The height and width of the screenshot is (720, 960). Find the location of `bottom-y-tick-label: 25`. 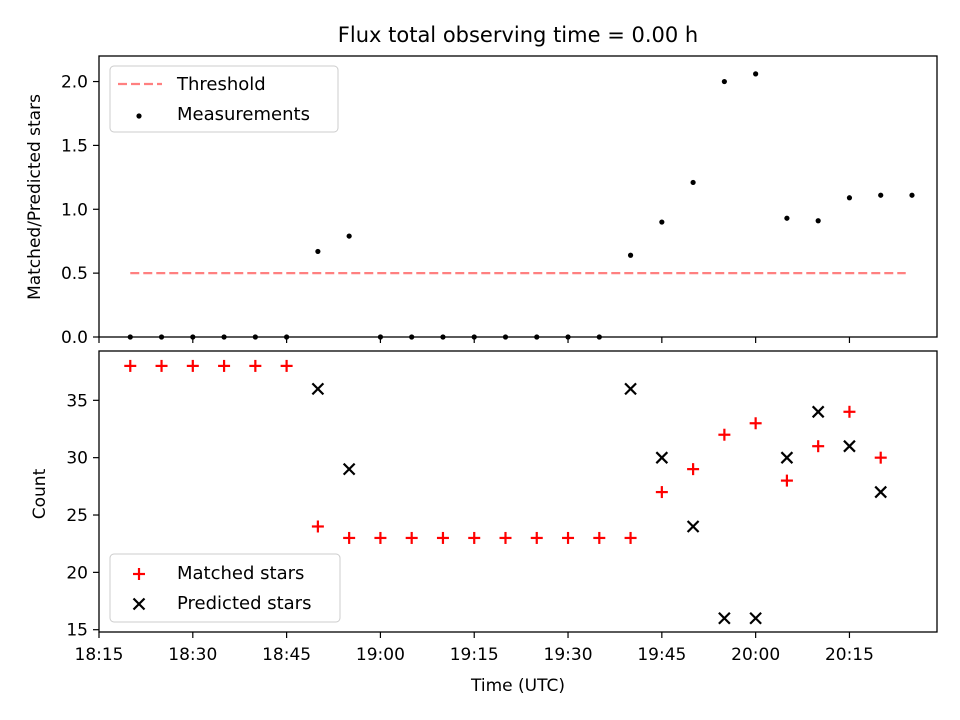

bottom-y-tick-label: 25 is located at coordinates (77, 516).